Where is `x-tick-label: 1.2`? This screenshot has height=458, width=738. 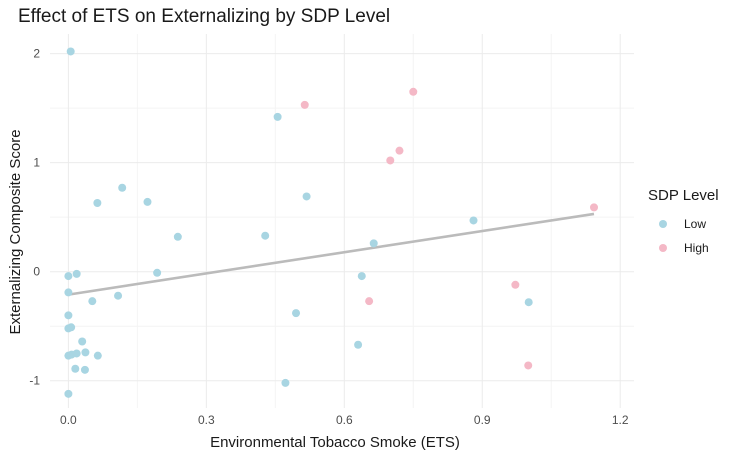
x-tick-label: 1.2 is located at coordinates (620, 420).